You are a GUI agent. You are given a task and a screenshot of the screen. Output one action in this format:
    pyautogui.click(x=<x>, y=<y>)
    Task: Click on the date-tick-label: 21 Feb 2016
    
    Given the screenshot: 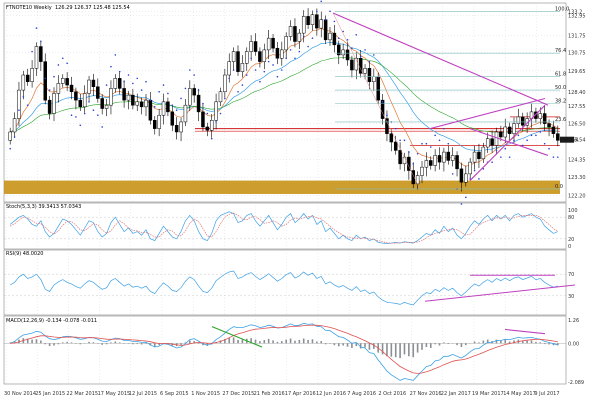 What is the action you would take?
    pyautogui.click(x=269, y=394)
    